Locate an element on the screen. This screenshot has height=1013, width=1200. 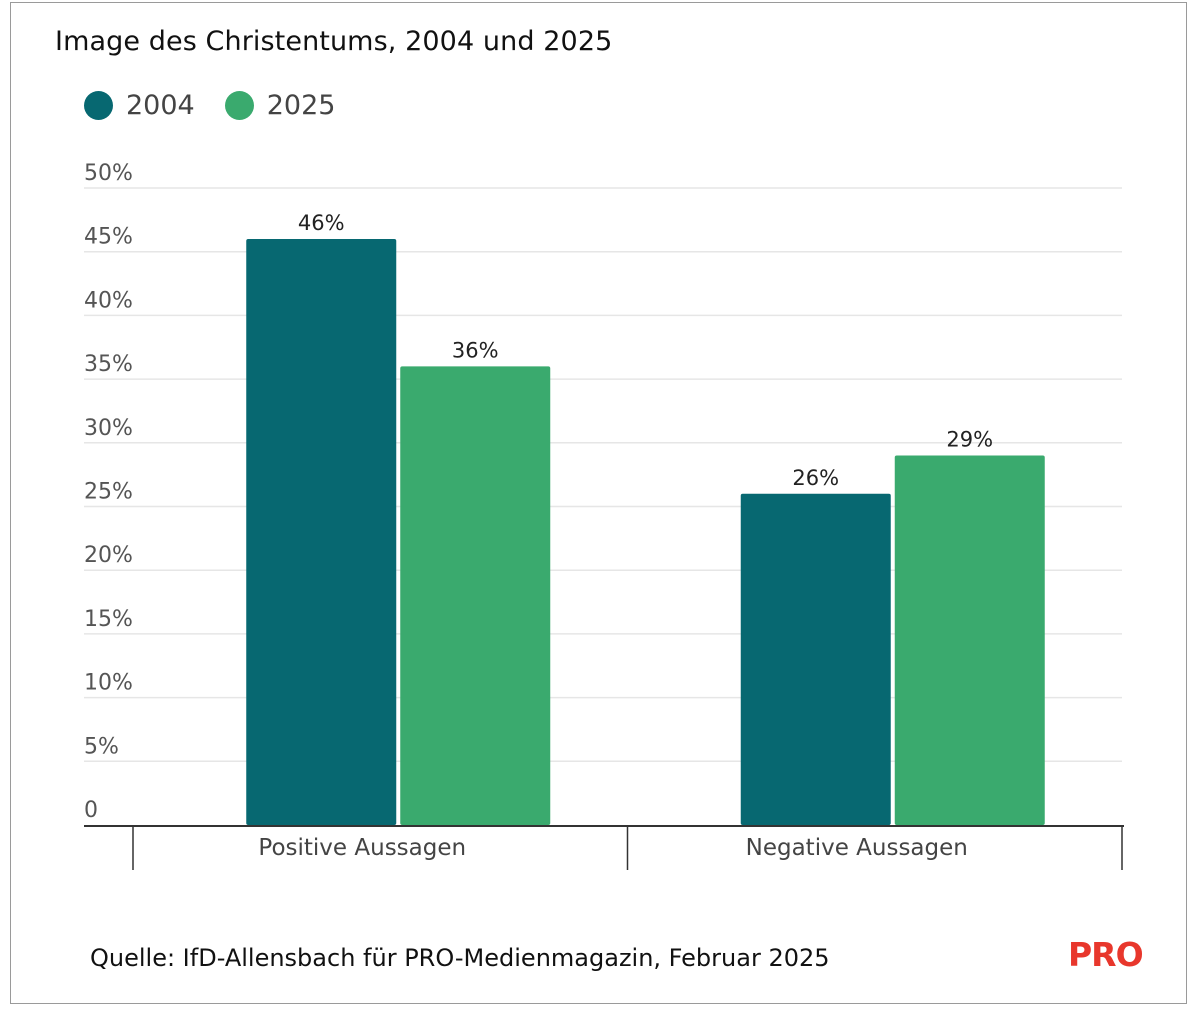
legend-item-2004: 2004 is located at coordinates (139, 105).